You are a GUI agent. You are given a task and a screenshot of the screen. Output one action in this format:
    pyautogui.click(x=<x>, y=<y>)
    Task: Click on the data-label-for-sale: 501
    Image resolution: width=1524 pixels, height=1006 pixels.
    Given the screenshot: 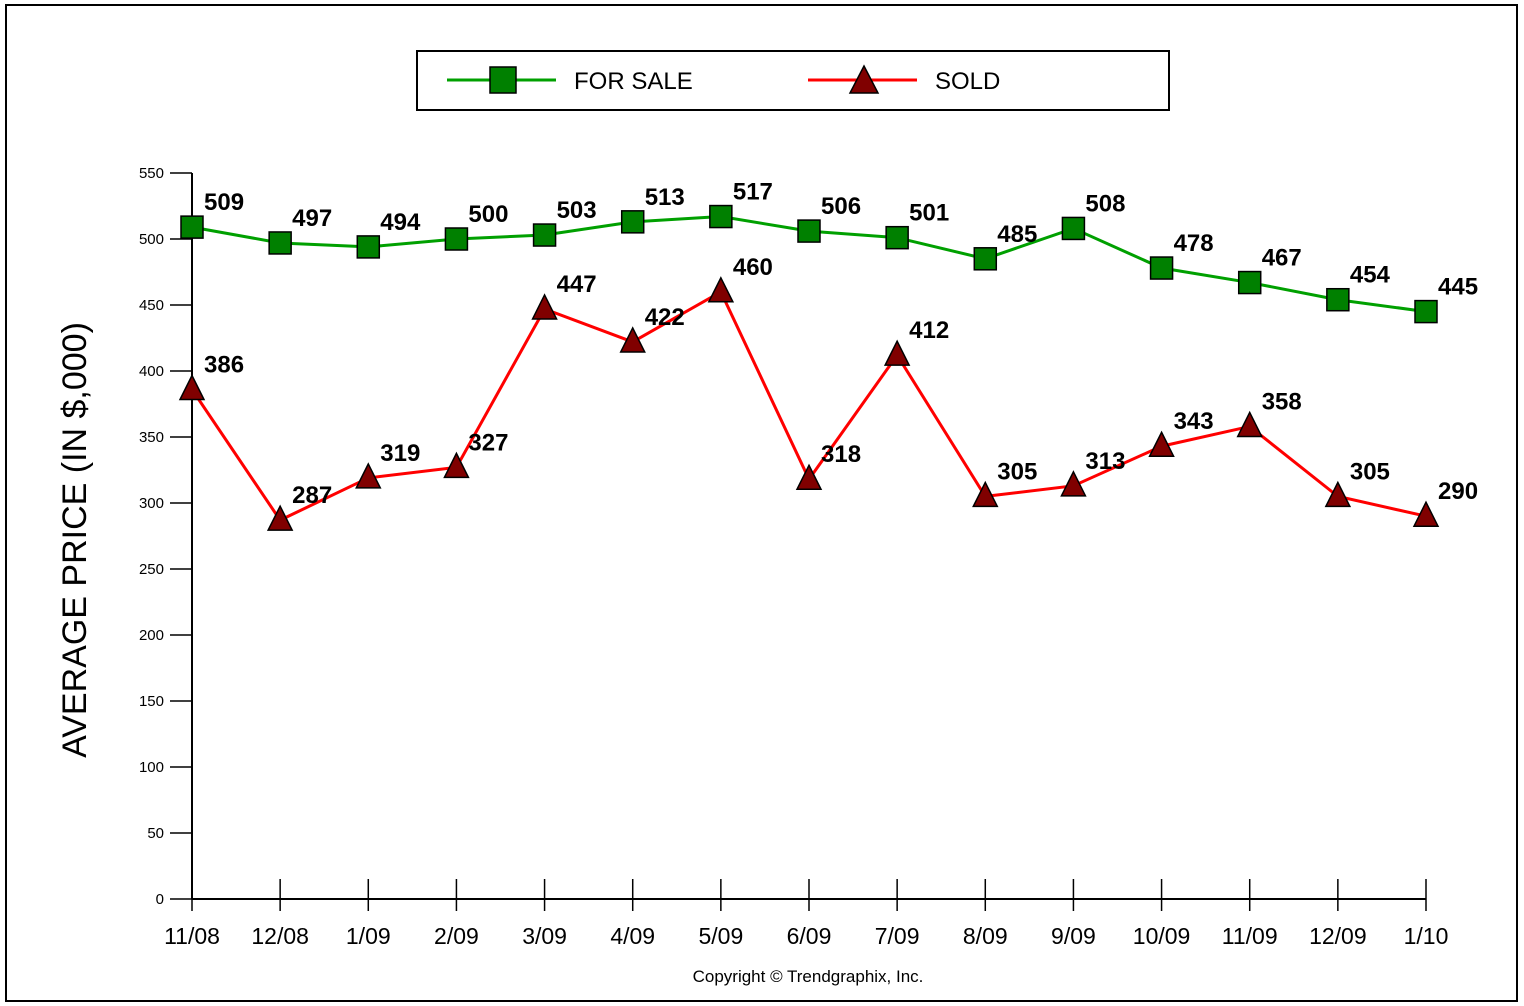 What is the action you would take?
    pyautogui.click(x=929, y=213)
    